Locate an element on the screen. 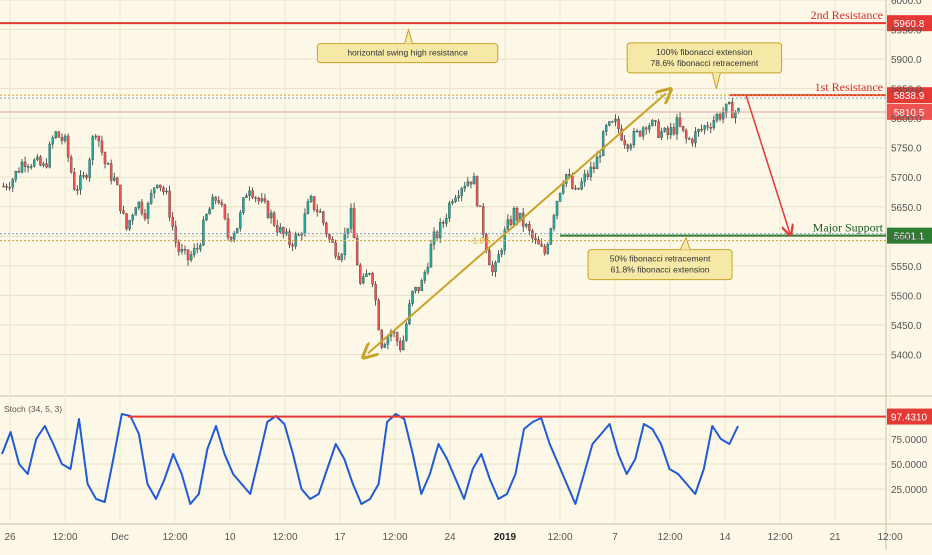 This screenshot has width=932, height=555. stoch-title: Stoch (34, 5, 3) is located at coordinates (33, 409).